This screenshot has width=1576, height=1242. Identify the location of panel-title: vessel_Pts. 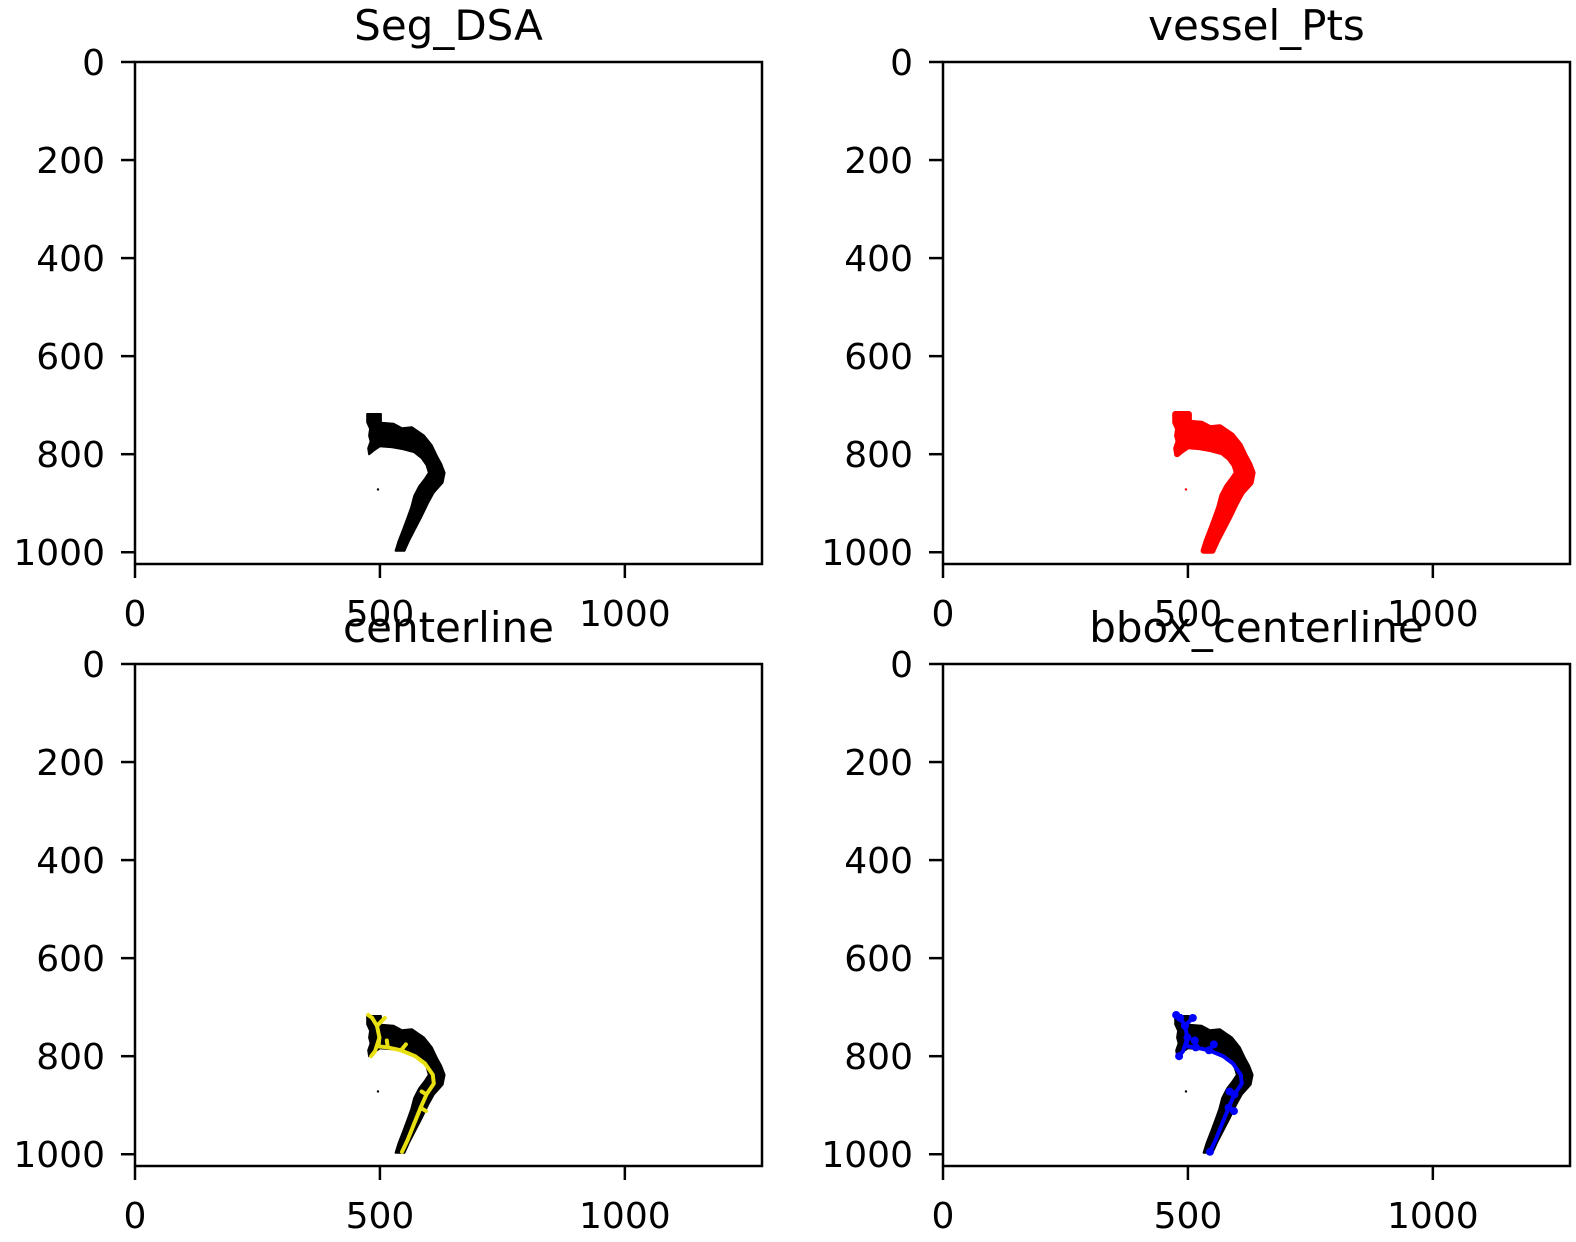
(1256, 25).